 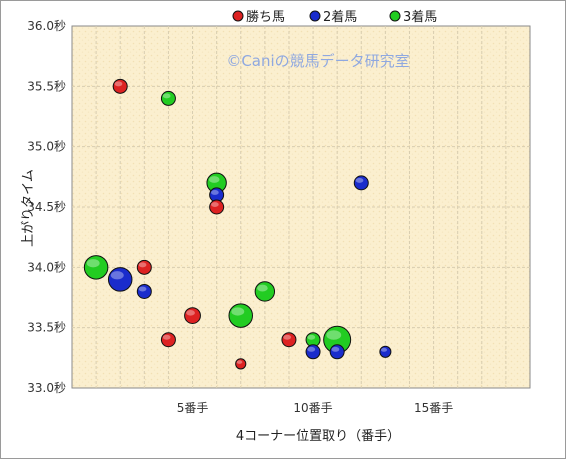 I want to click on legend-label: 勝ち馬, so click(x=265, y=17).